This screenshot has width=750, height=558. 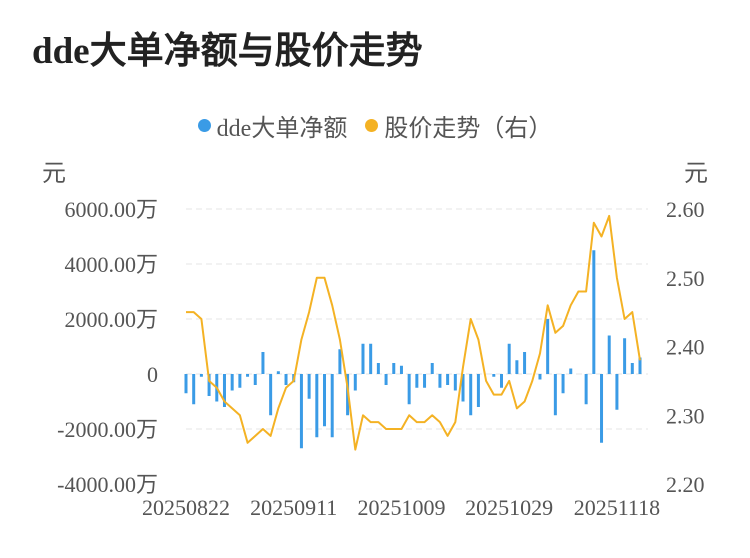 I want to click on left-tick-label: -4000.00万, so click(x=107, y=484).